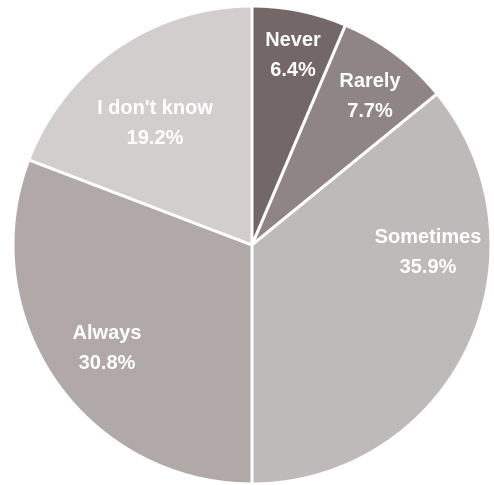  What do you see at coordinates (155, 138) in the screenshot?
I see `slice-value-i-don-t-know: 19.2%` at bounding box center [155, 138].